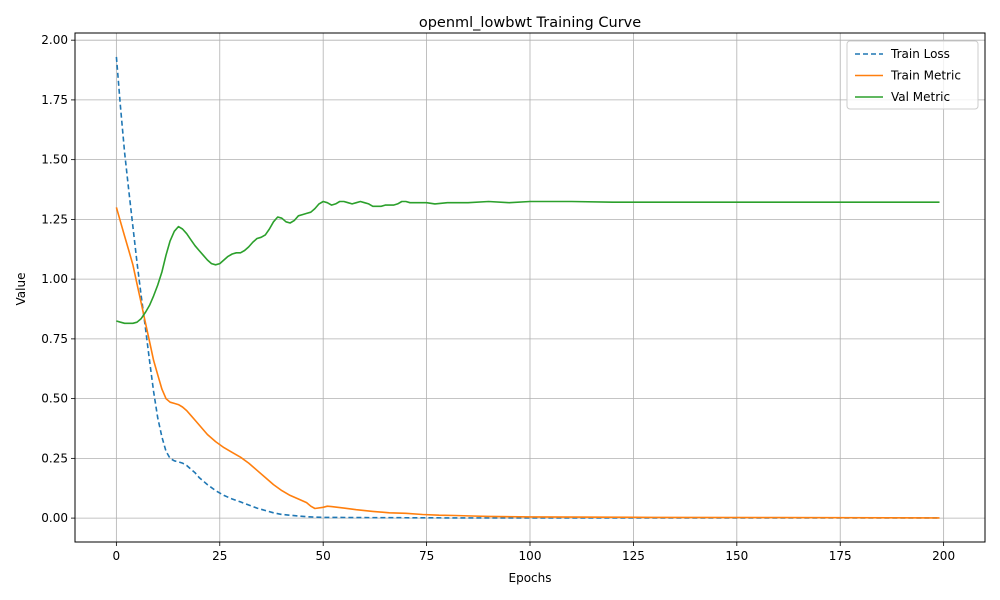 The height and width of the screenshot is (600, 1000). I want to click on legend-label: Val Metric, so click(920, 97).